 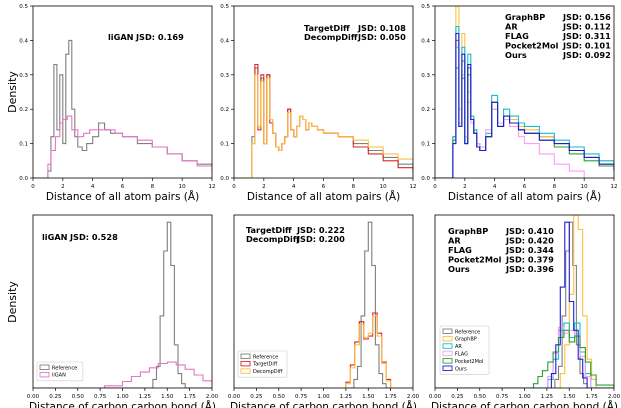 What do you see at coordinates (245, 363) in the screenshot?
I see `legend-swatch-targetdiff` at bounding box center [245, 363].